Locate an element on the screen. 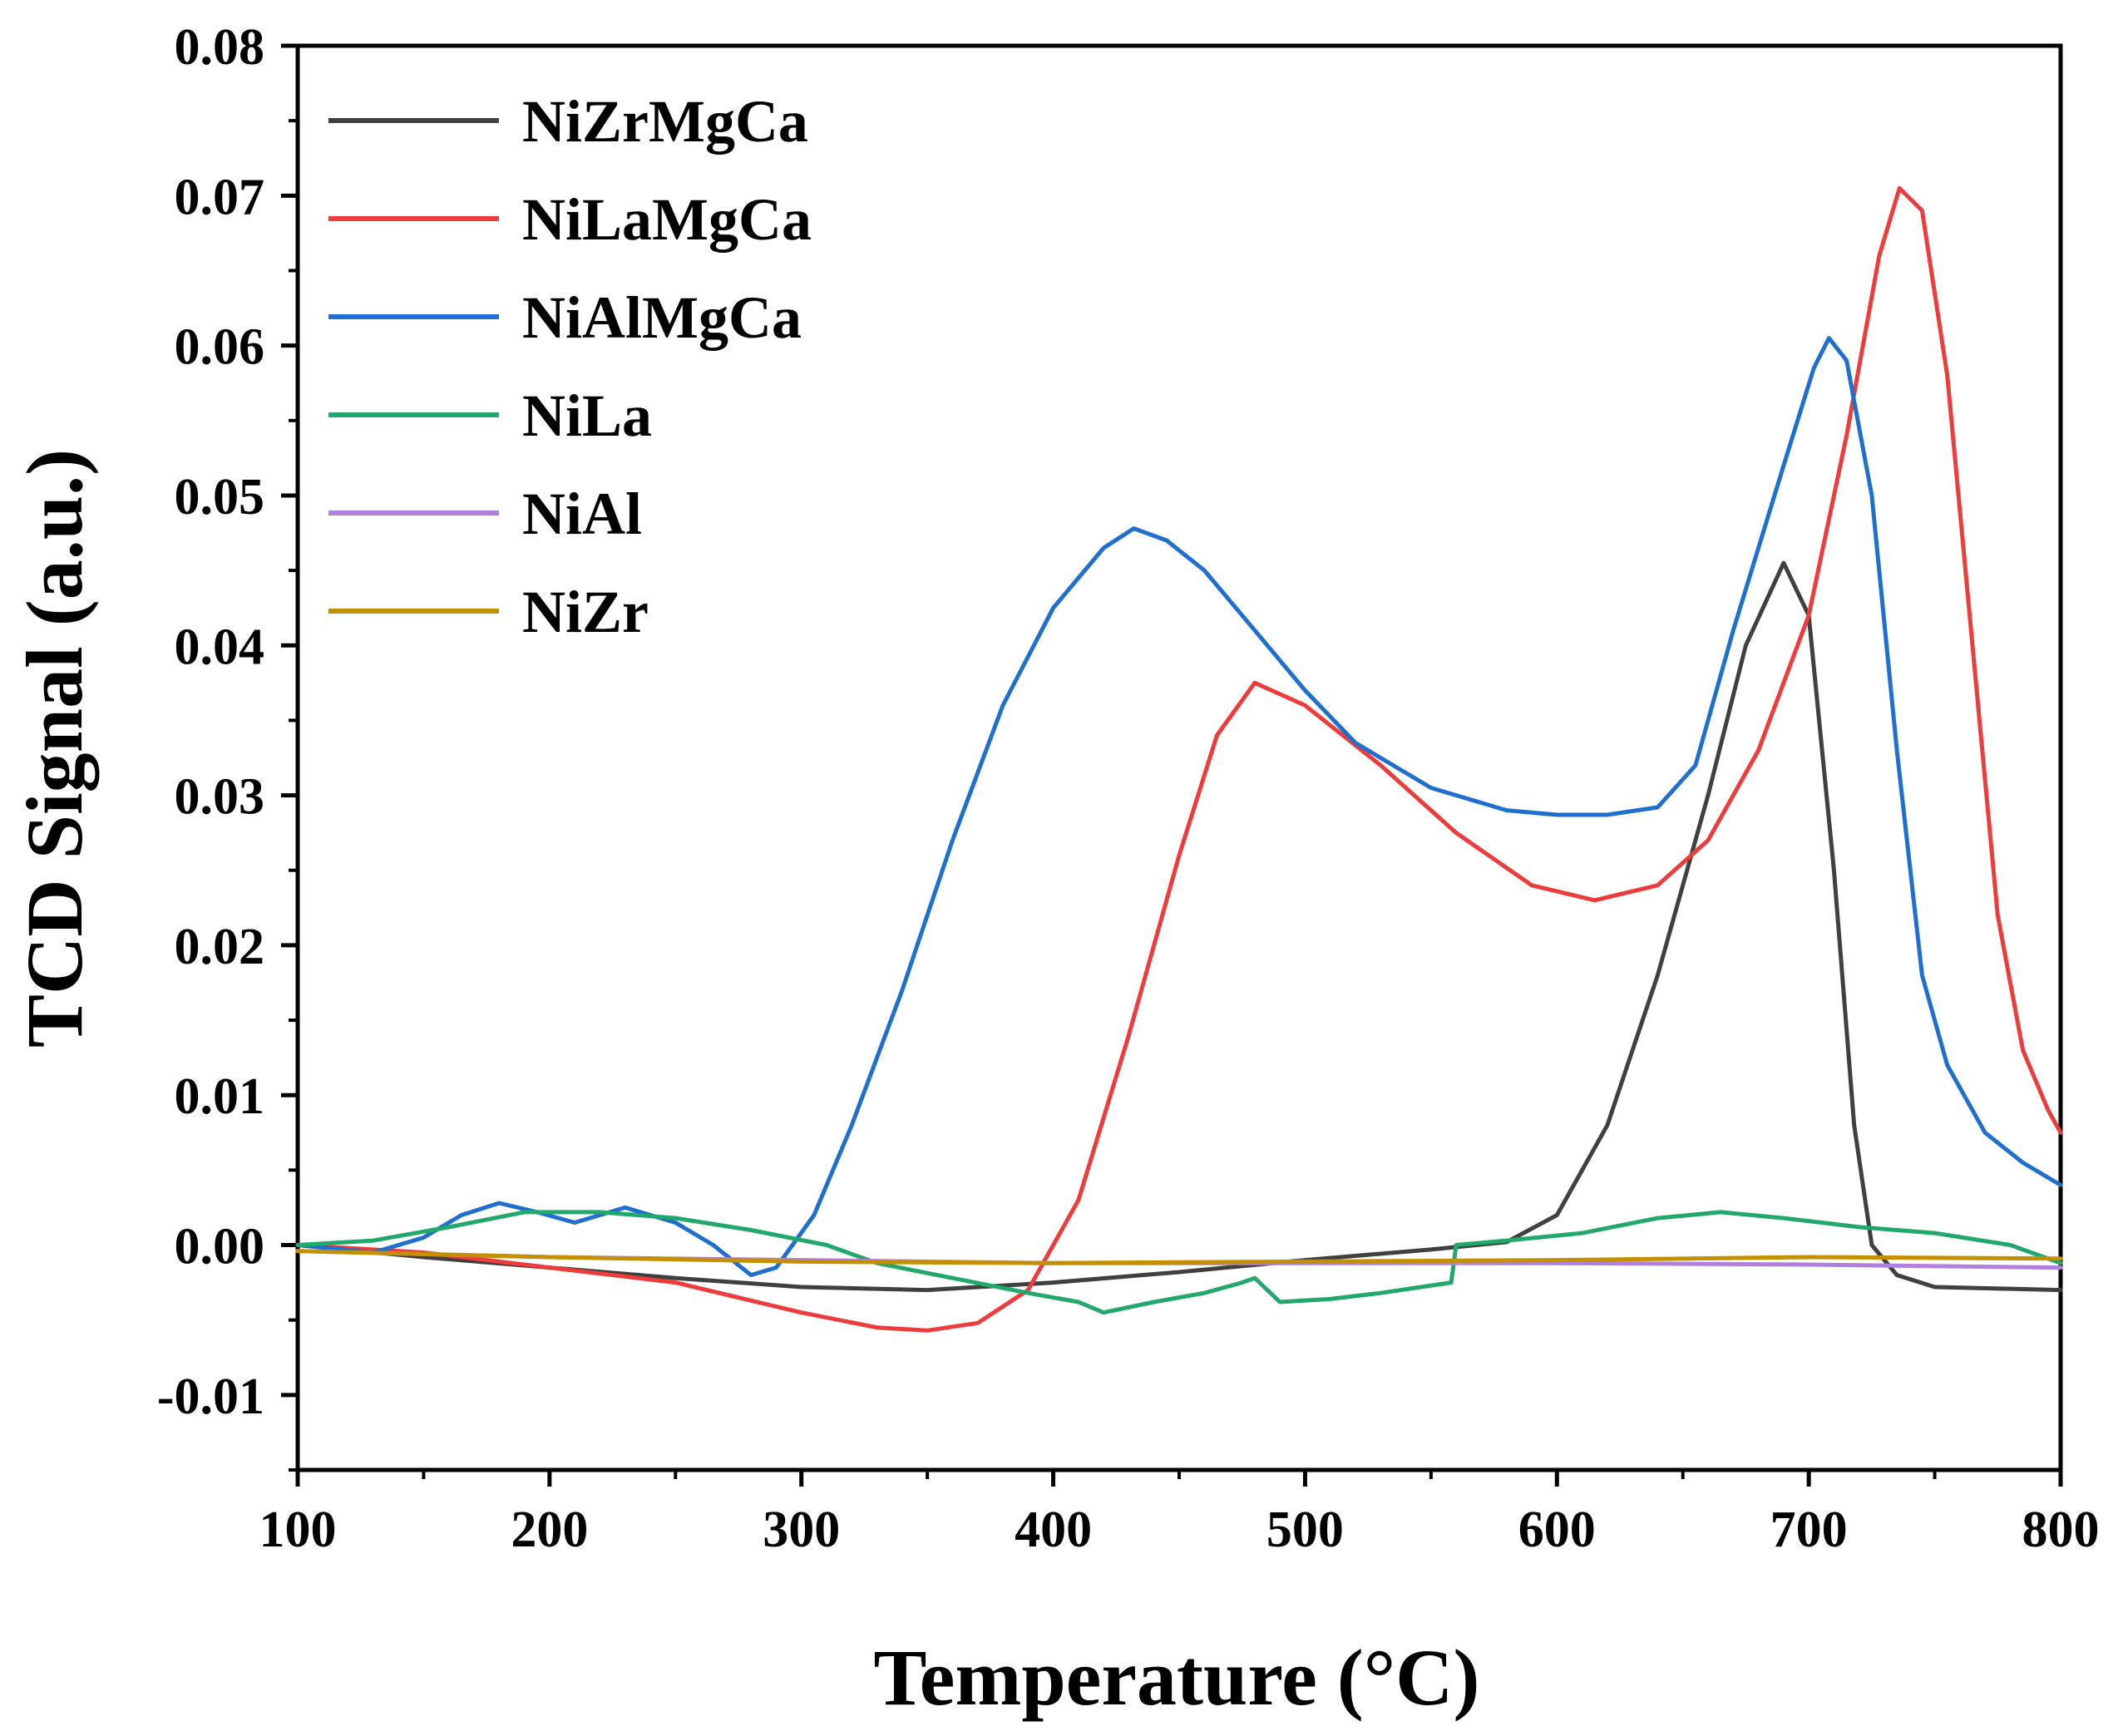 Image resolution: width=2123 pixels, height=1736 pixels. x-tick-label: 600 is located at coordinates (1557, 1530).